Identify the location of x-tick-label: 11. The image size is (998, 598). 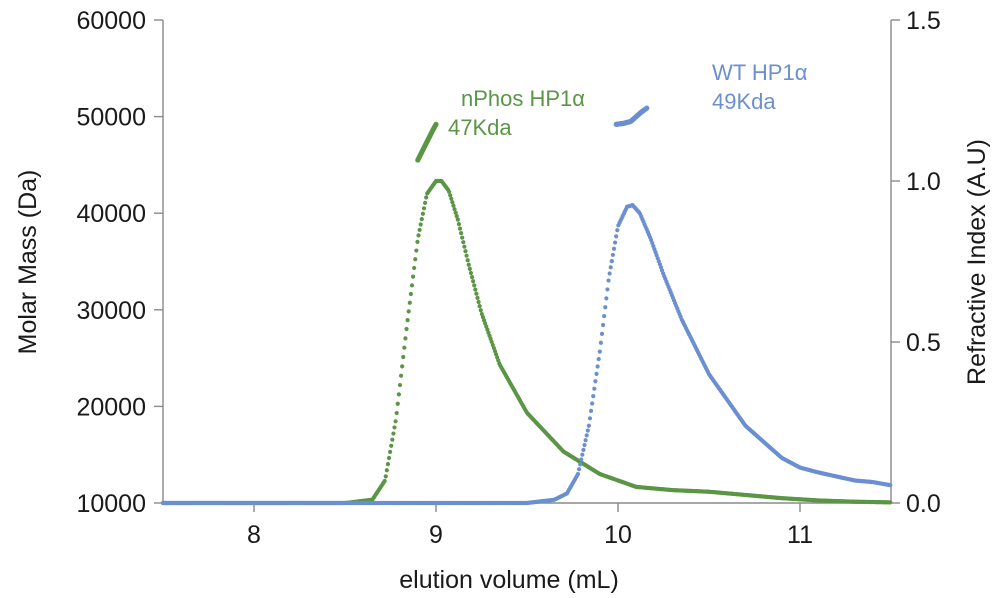
(800, 535).